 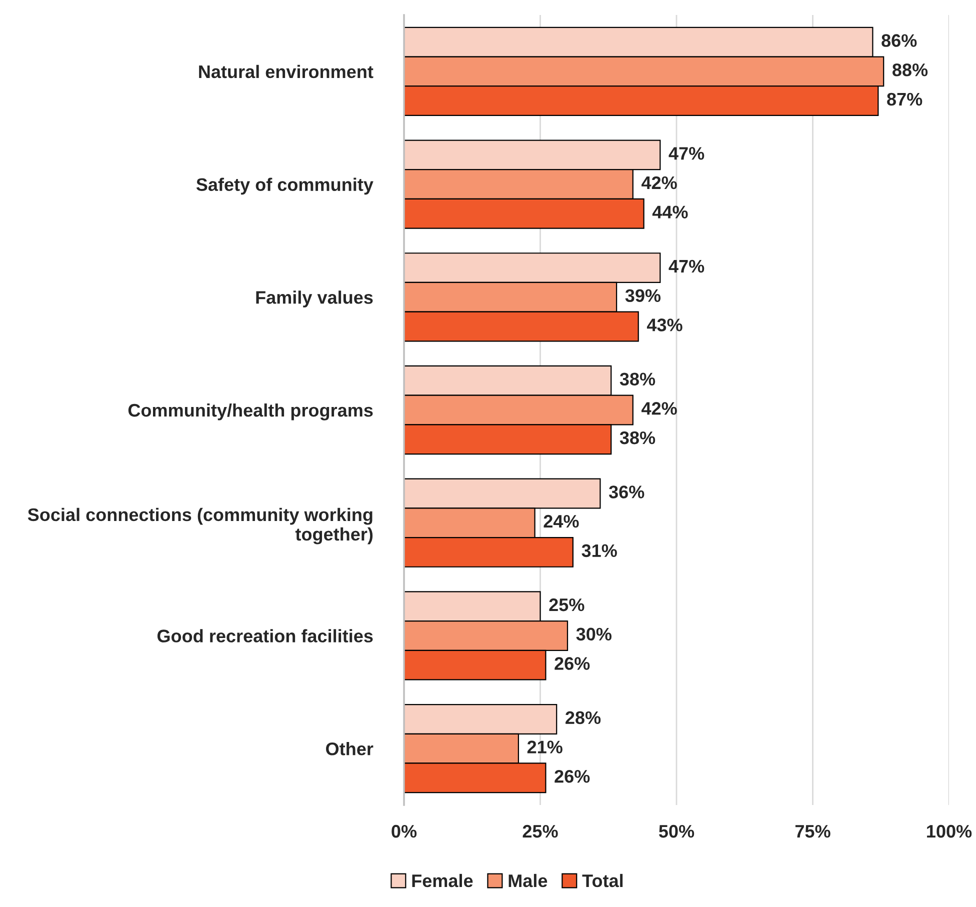 What do you see at coordinates (594, 634) in the screenshot?
I see `data-label: 30%` at bounding box center [594, 634].